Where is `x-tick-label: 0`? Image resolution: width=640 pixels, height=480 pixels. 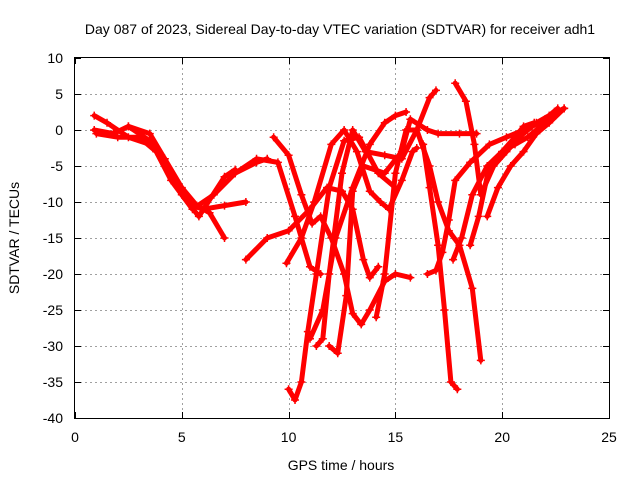 x-tick-label: 0 is located at coordinates (75, 437).